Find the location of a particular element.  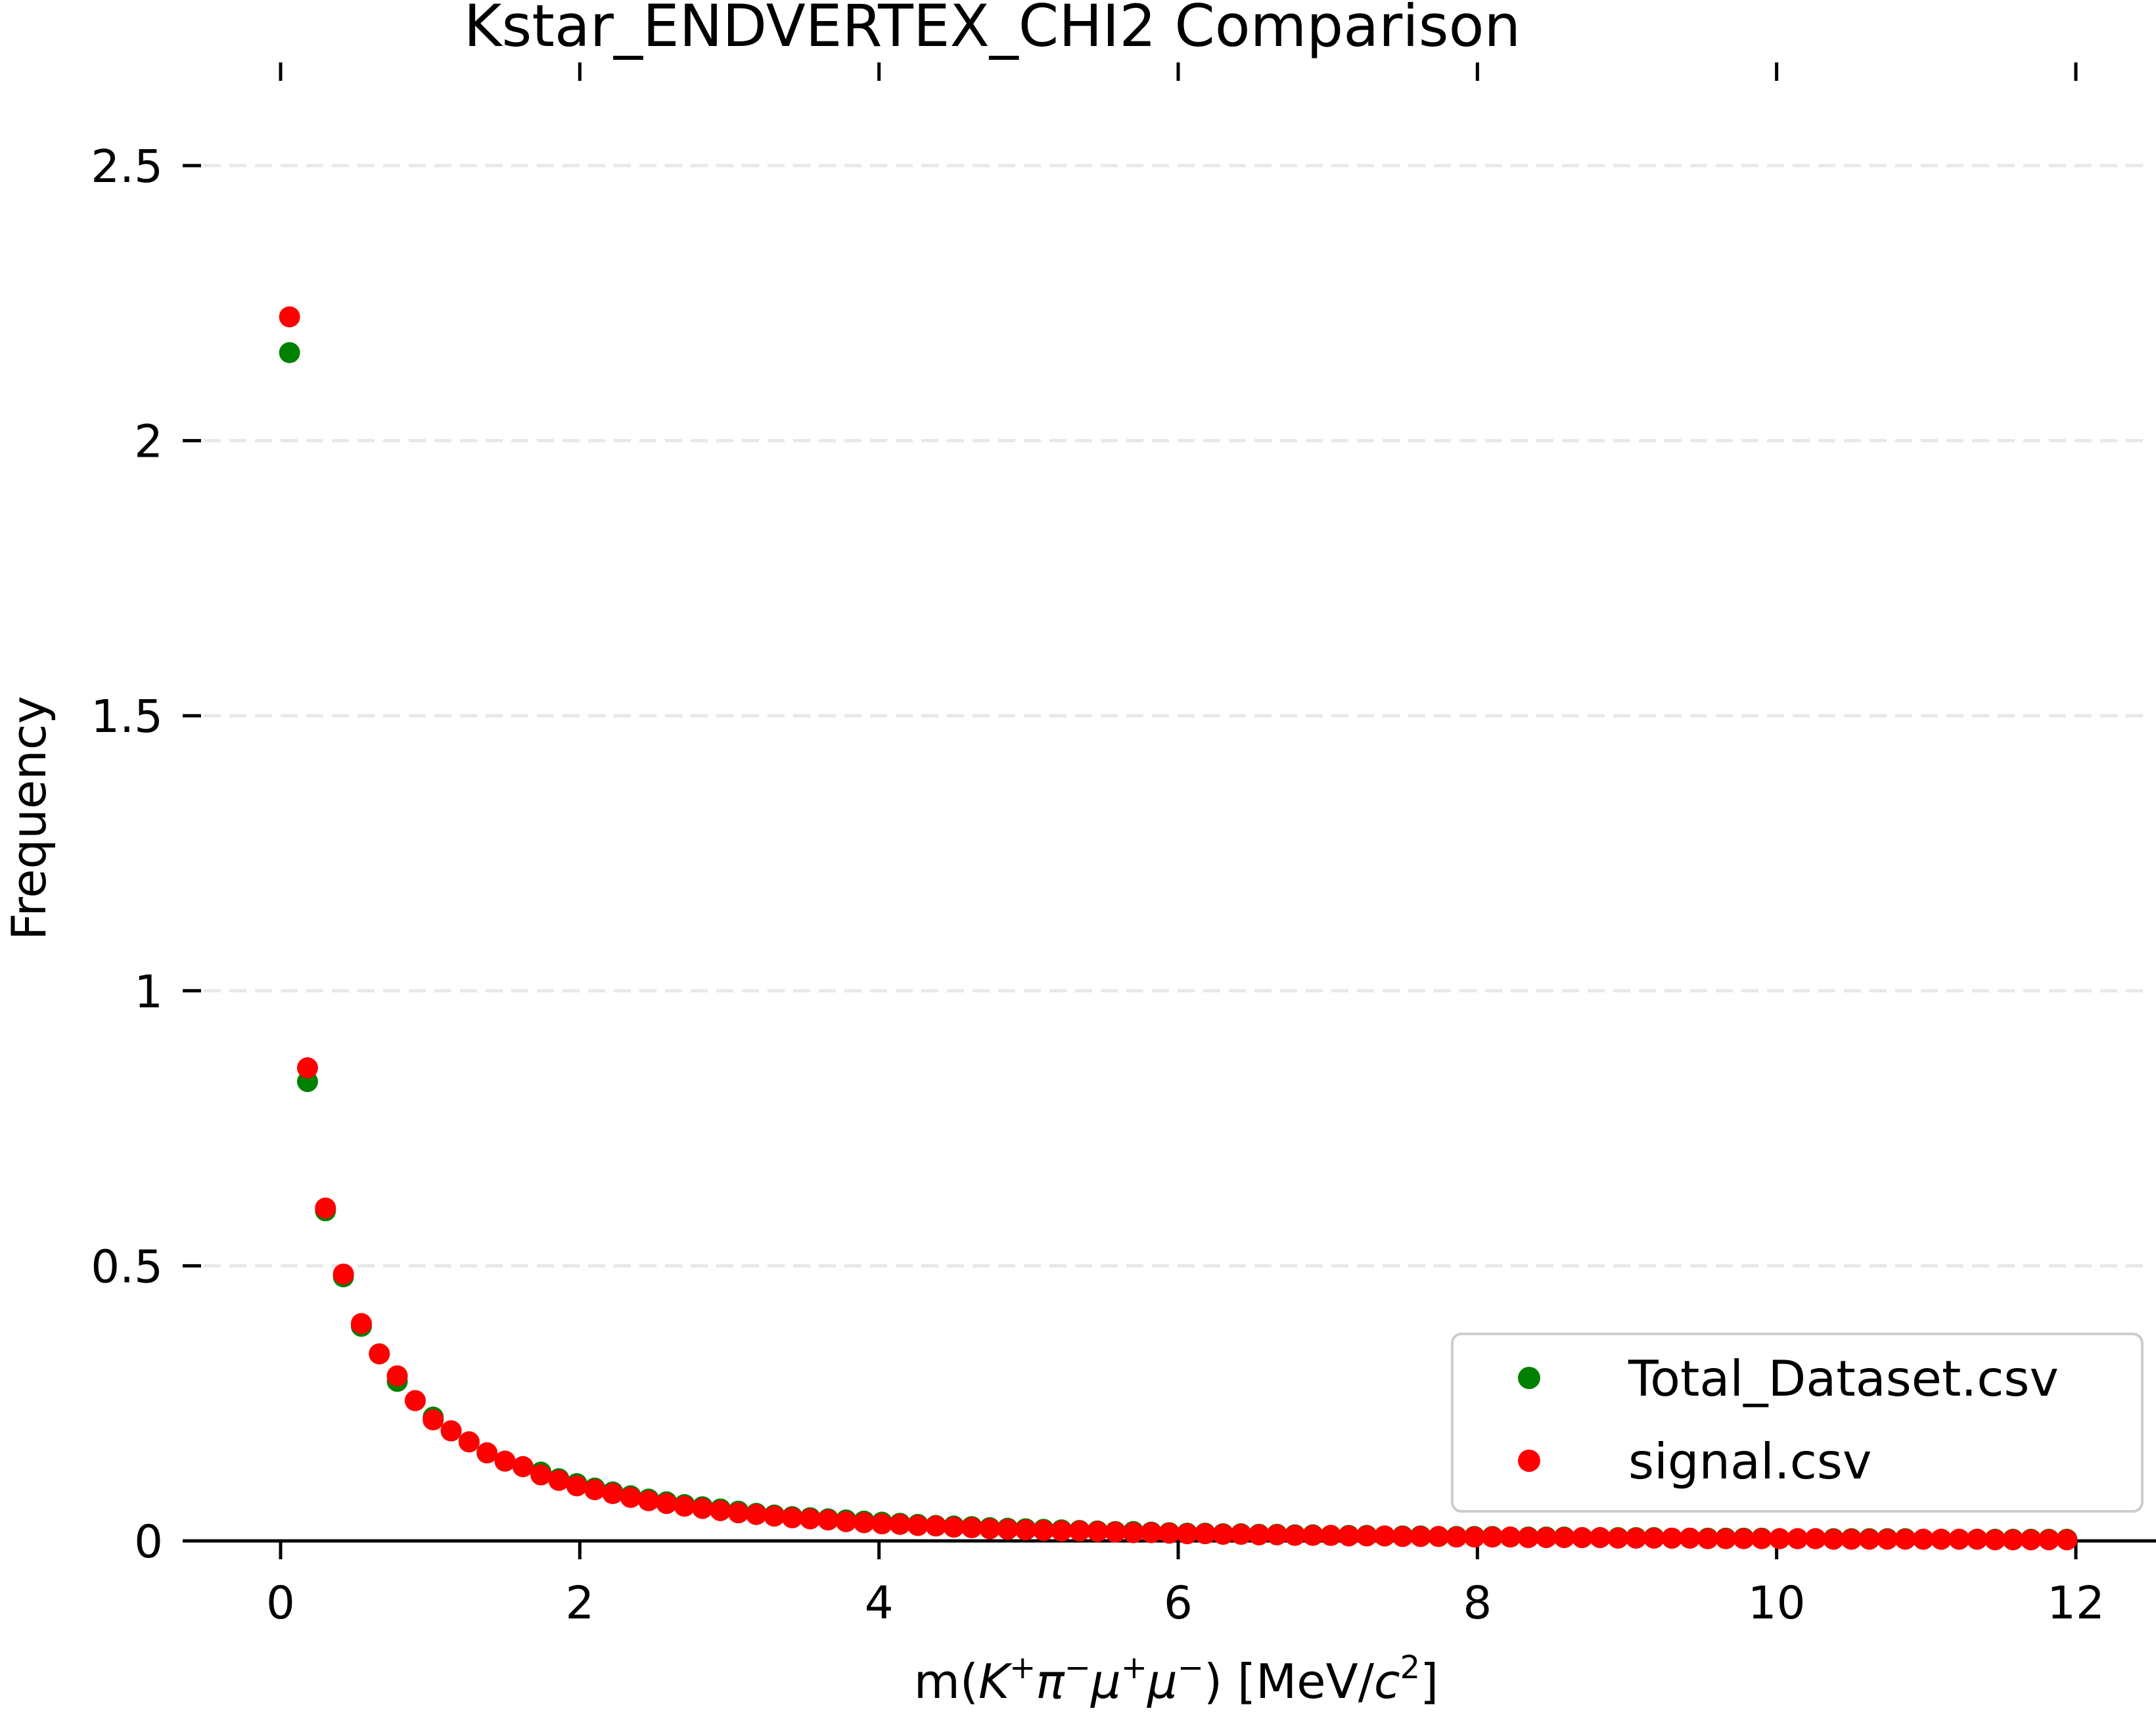

y-axis: 0 0.5 1 1.5 2 2.5 is located at coordinates (146, 854).